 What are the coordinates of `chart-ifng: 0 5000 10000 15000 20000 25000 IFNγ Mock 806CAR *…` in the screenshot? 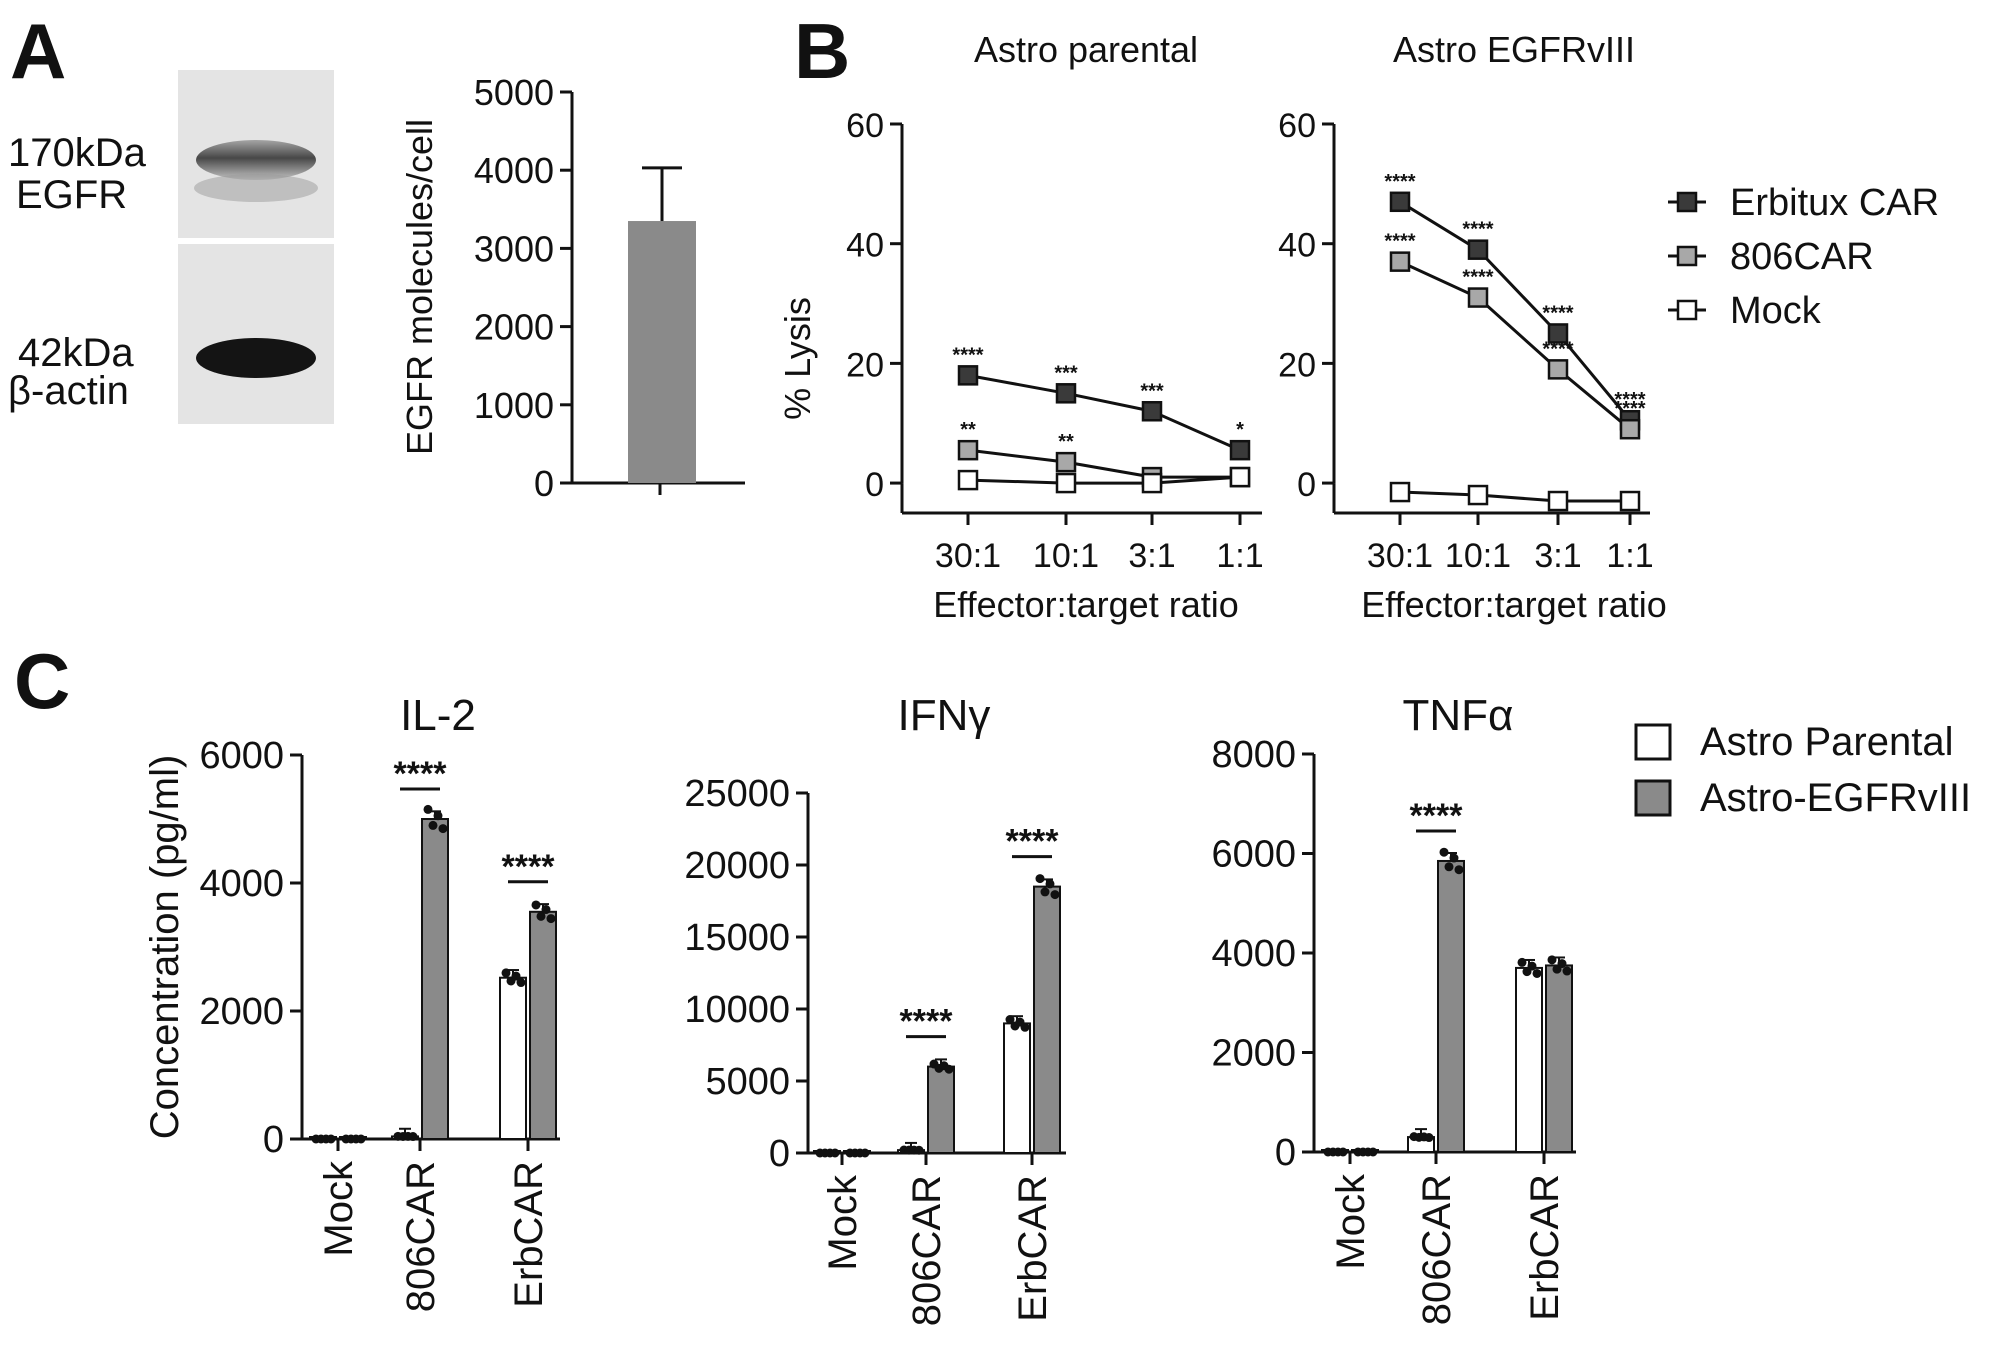 It's located at (875, 1008).